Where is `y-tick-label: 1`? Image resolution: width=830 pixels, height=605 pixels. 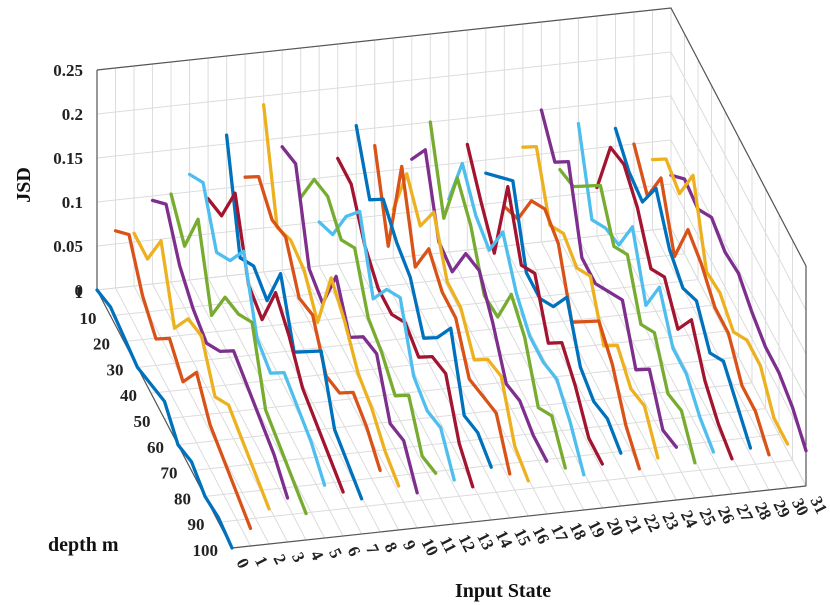
y-tick-label: 1 is located at coordinates (79, 292).